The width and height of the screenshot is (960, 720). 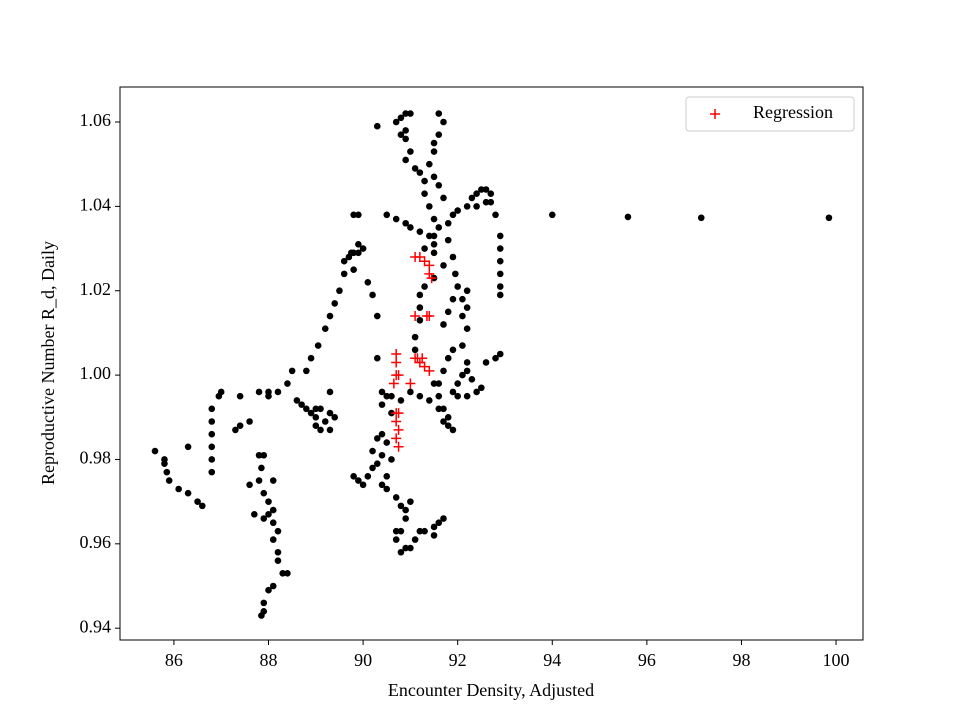 What do you see at coordinates (96, 289) in the screenshot?
I see `y-tick-label: 1.02` at bounding box center [96, 289].